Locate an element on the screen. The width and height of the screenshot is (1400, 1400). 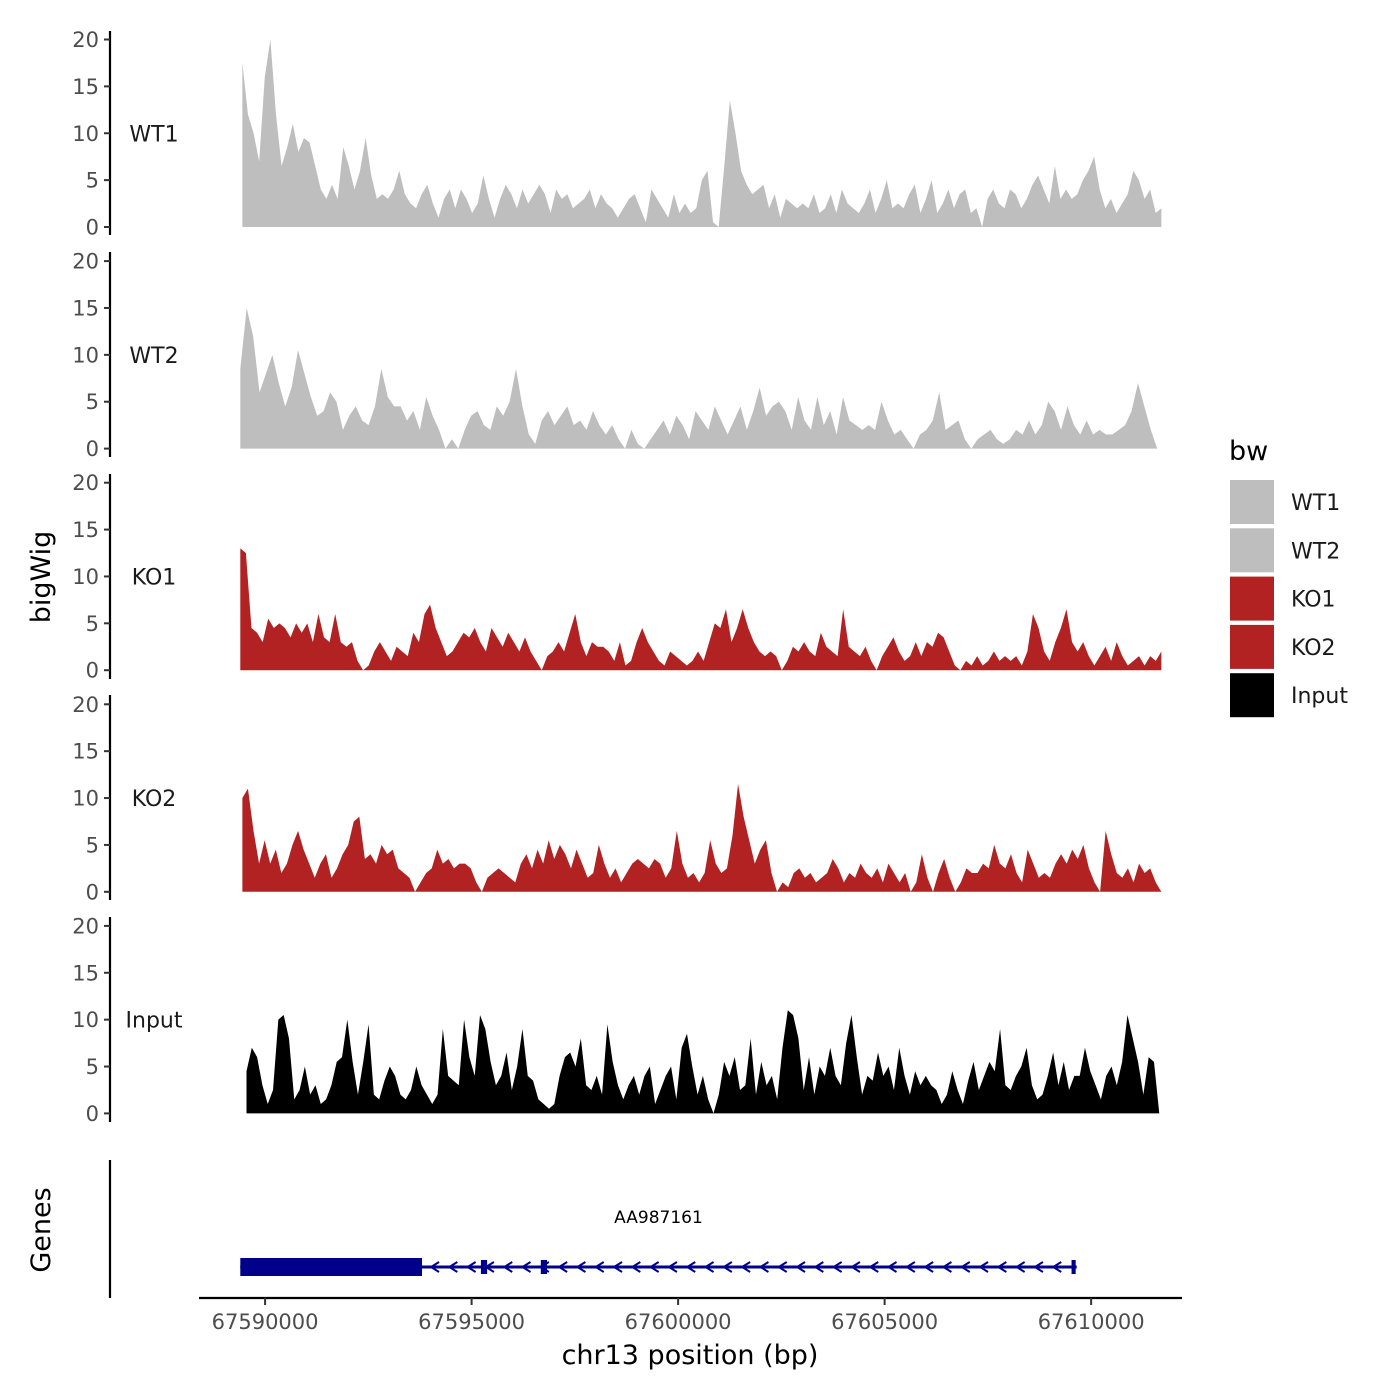
x-tick-label: 67600000 is located at coordinates (678, 1322).